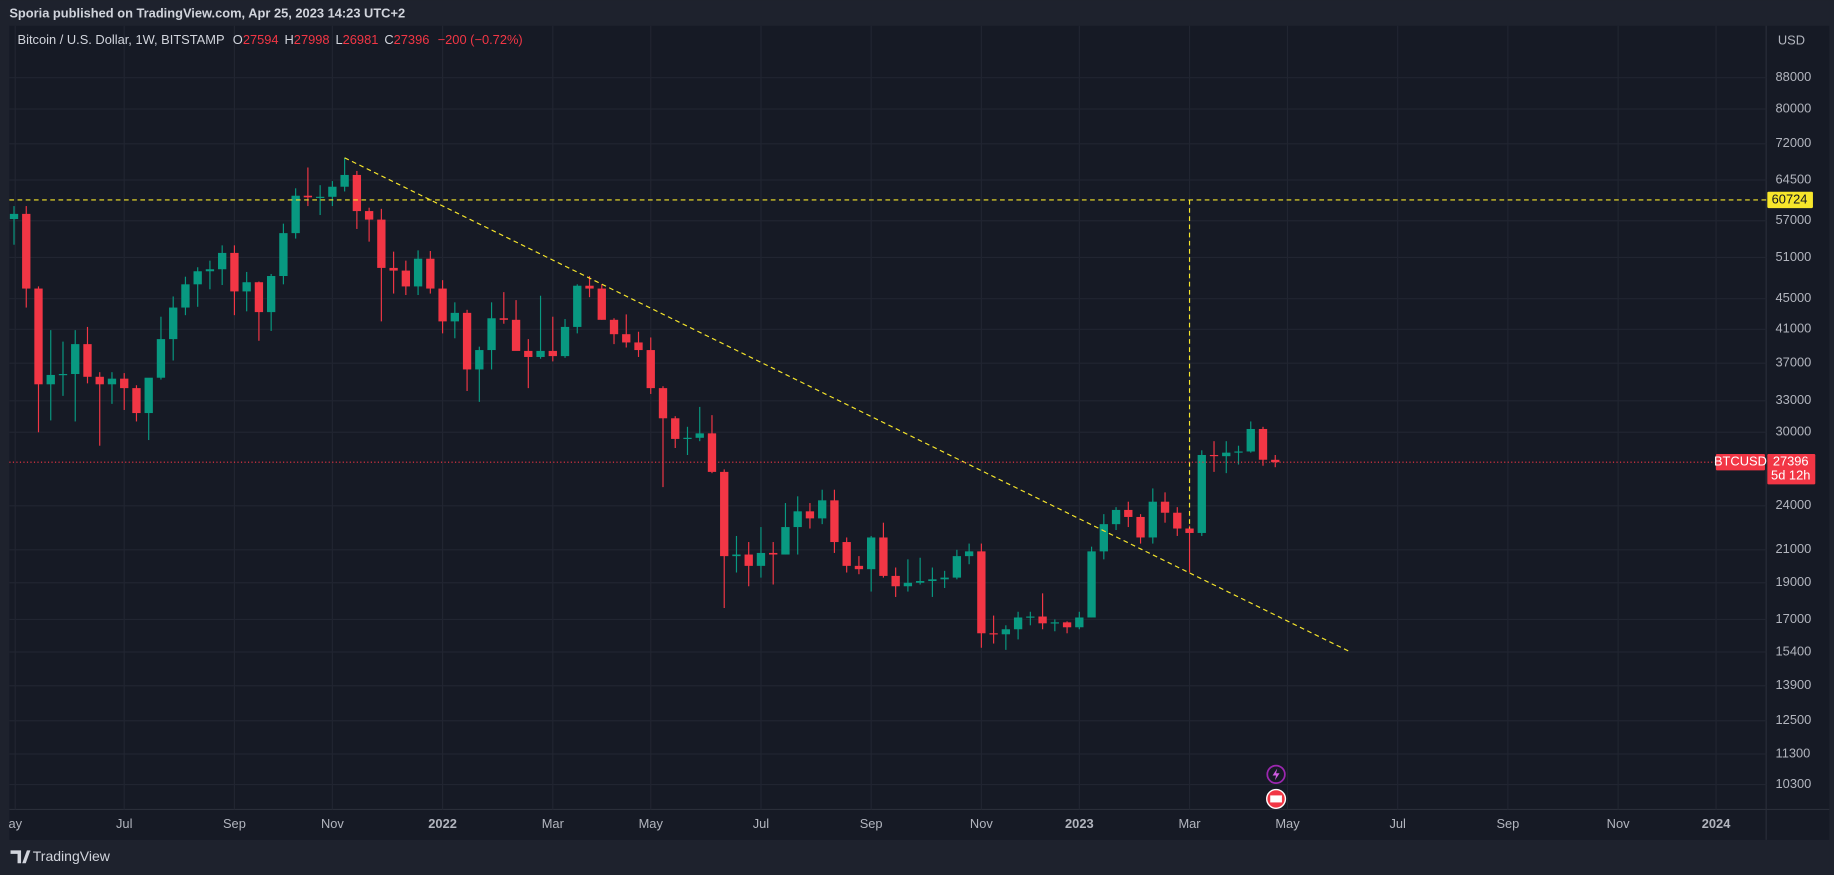 This screenshot has height=875, width=1834. Describe the element at coordinates (261, 39) in the screenshot. I see `legend-open: 27594` at that location.